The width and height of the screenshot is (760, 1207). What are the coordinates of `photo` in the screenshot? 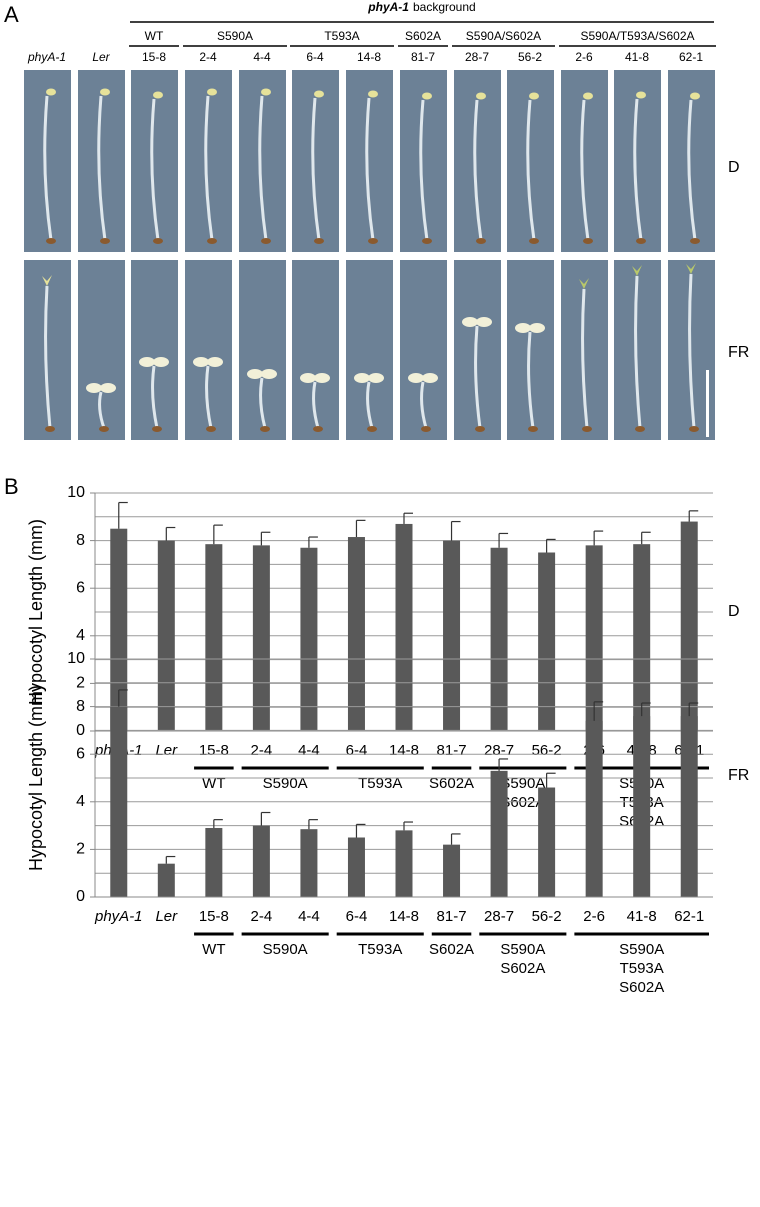 It's located at (101, 350).